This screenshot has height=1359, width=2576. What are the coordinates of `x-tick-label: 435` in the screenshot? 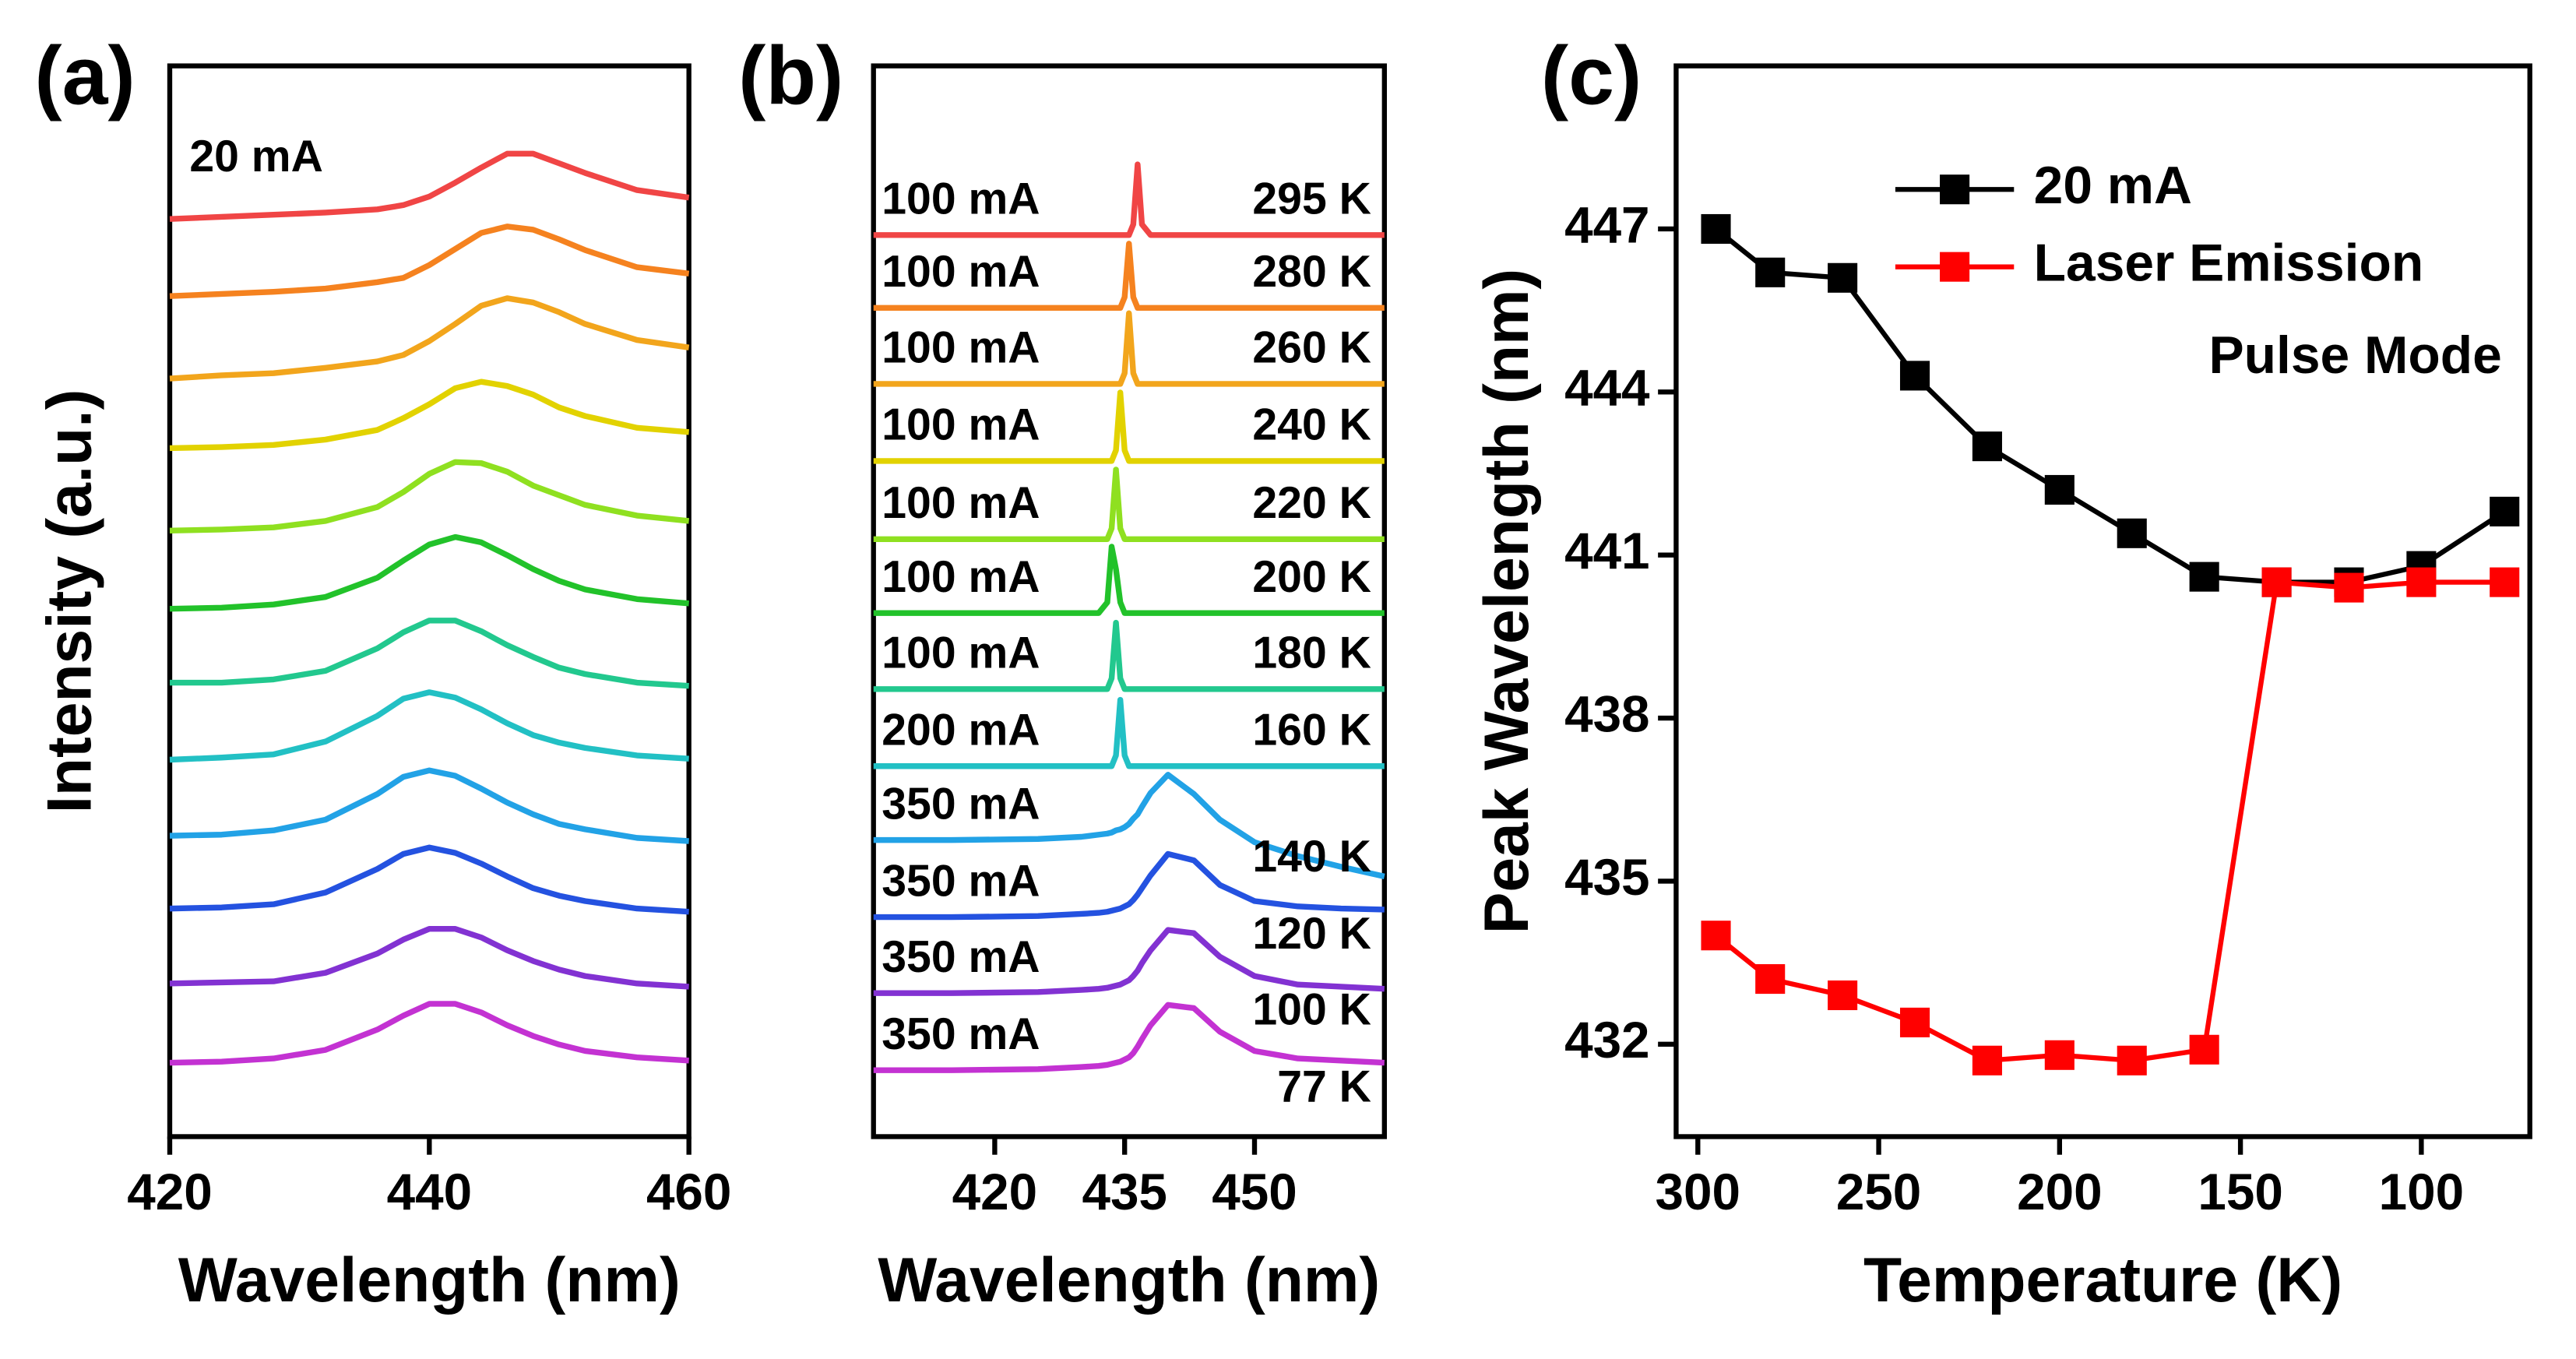 It's located at (1124, 1192).